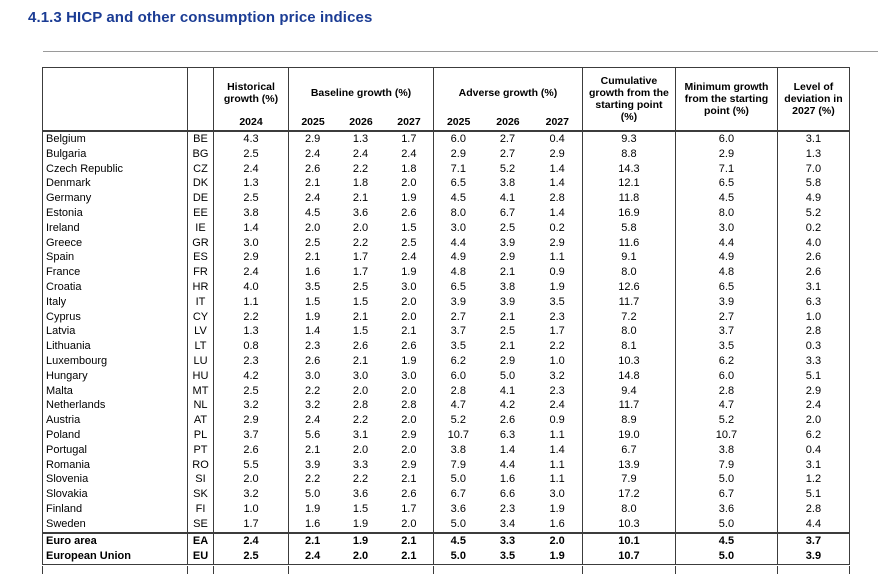 The height and width of the screenshot is (574, 895). Describe the element at coordinates (628, 435) in the screenshot. I see `cumulative-cell: 19.0` at that location.